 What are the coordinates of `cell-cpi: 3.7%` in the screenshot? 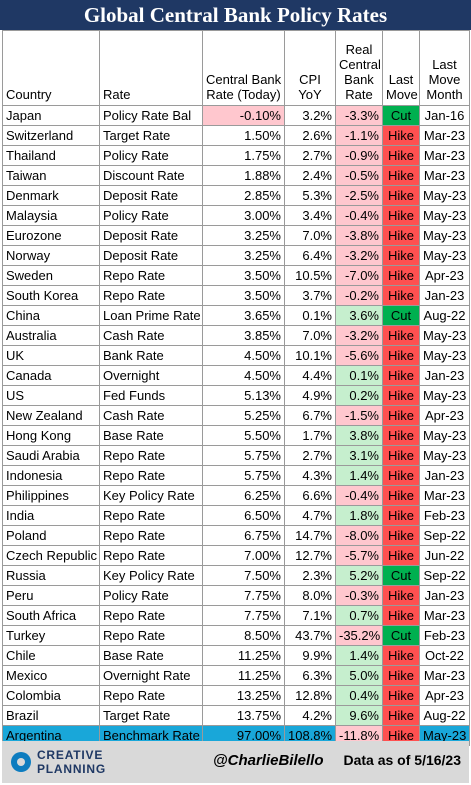 It's located at (310, 295).